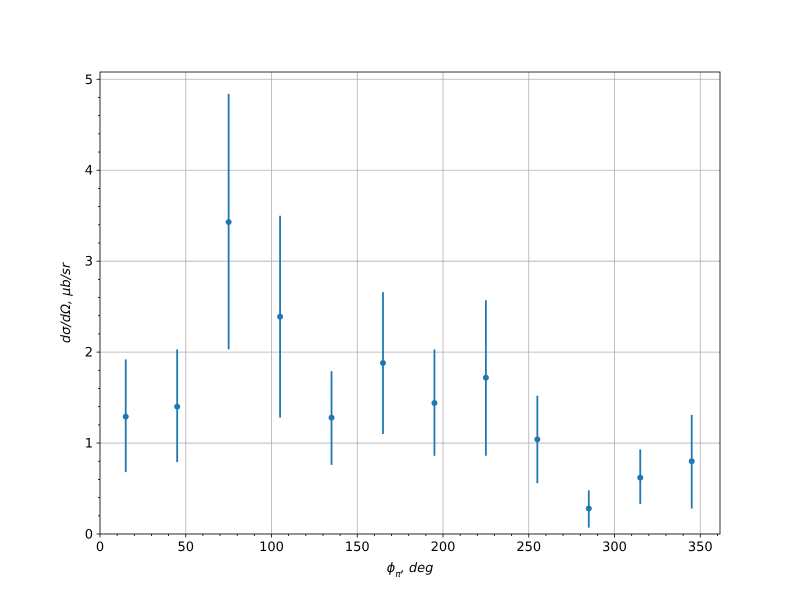 This screenshot has width=800, height=600. What do you see at coordinates (614, 547) in the screenshot?
I see `x-tick-label: 300` at bounding box center [614, 547].